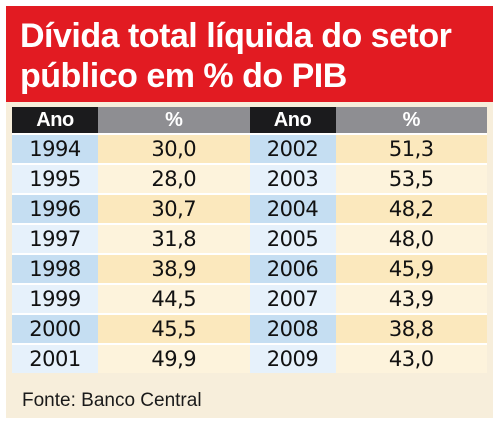  I want to click on year-left-cell: 1996, so click(55, 208).